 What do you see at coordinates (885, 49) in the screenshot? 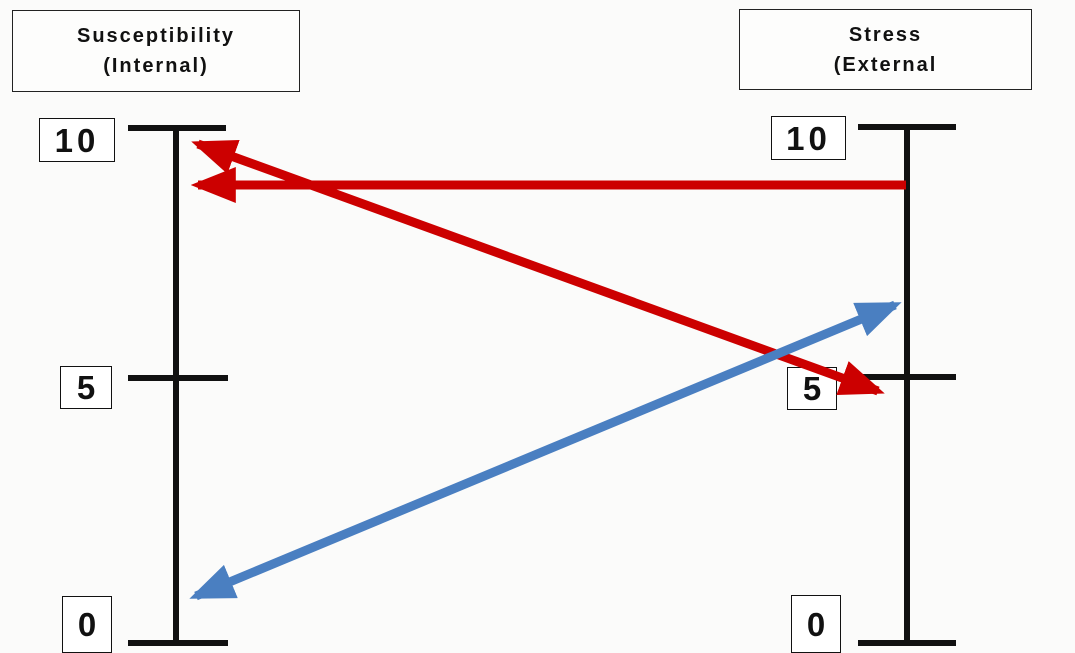
I see `stress-header: Stress (External` at bounding box center [885, 49].